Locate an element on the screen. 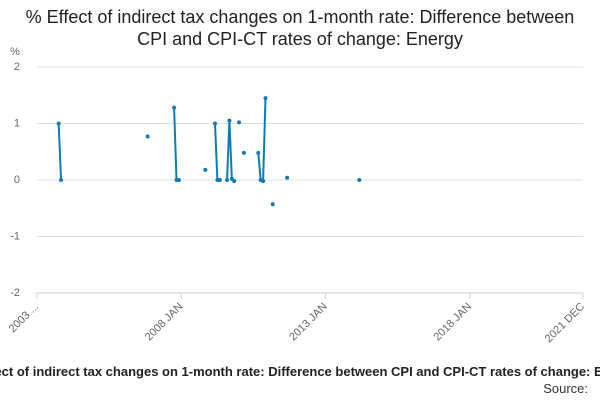  source: Source: is located at coordinates (565, 388).